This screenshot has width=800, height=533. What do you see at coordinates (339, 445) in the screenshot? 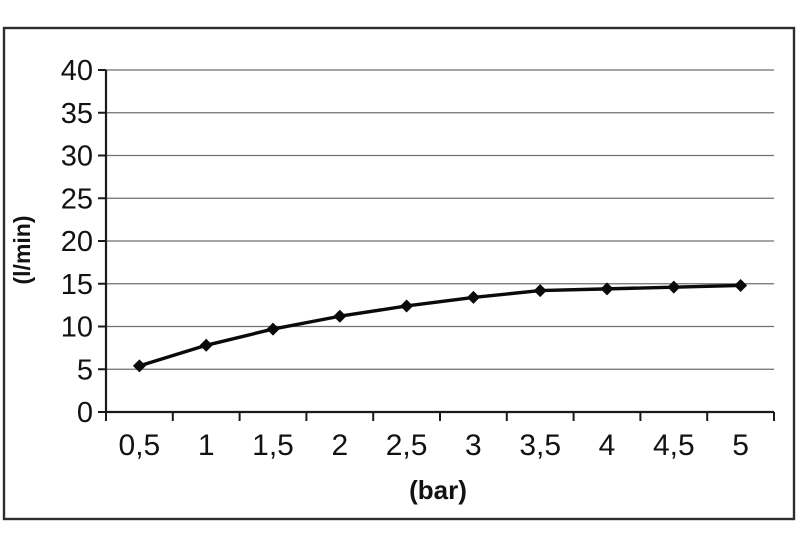
I see `x-tick-label: 2` at bounding box center [339, 445].